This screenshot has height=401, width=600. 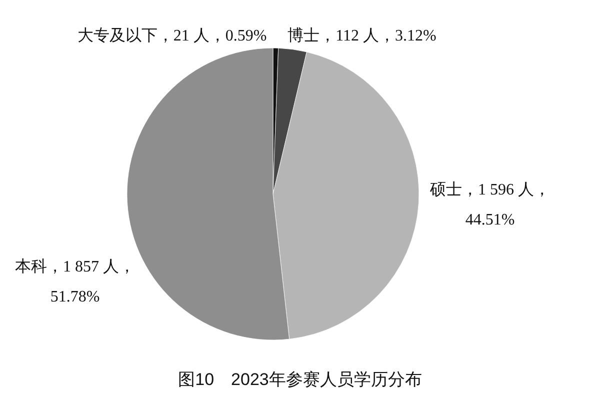 What do you see at coordinates (489, 204) in the screenshot?
I see `slice-label: 硕士，1 596 人，44.51%` at bounding box center [489, 204].